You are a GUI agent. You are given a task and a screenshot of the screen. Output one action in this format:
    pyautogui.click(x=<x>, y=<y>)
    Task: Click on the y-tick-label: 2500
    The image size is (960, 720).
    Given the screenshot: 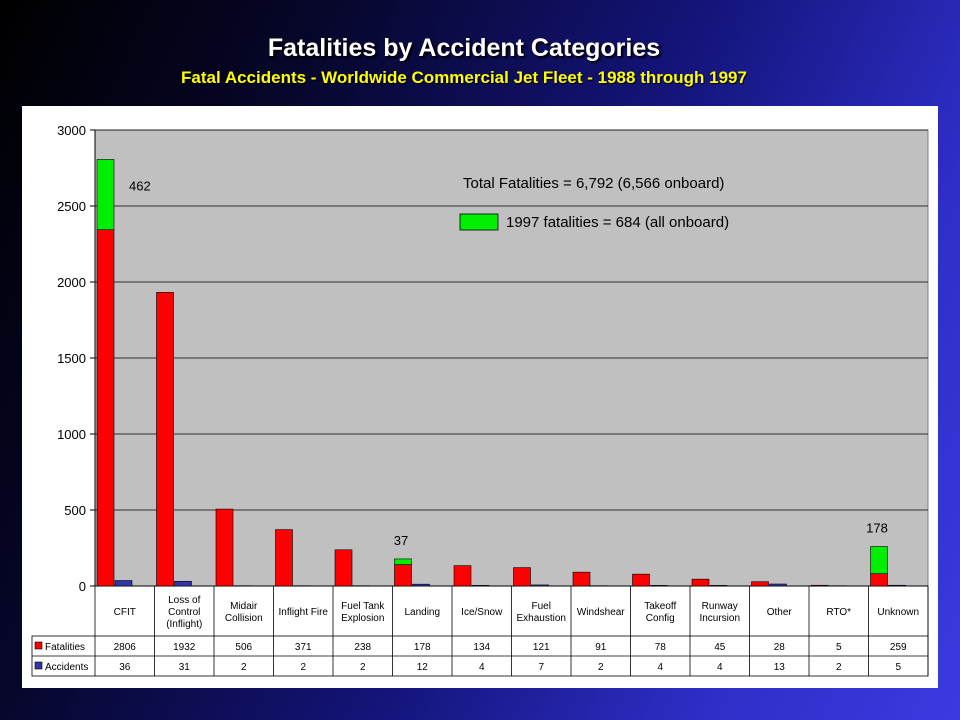 What is the action you would take?
    pyautogui.click(x=71, y=206)
    